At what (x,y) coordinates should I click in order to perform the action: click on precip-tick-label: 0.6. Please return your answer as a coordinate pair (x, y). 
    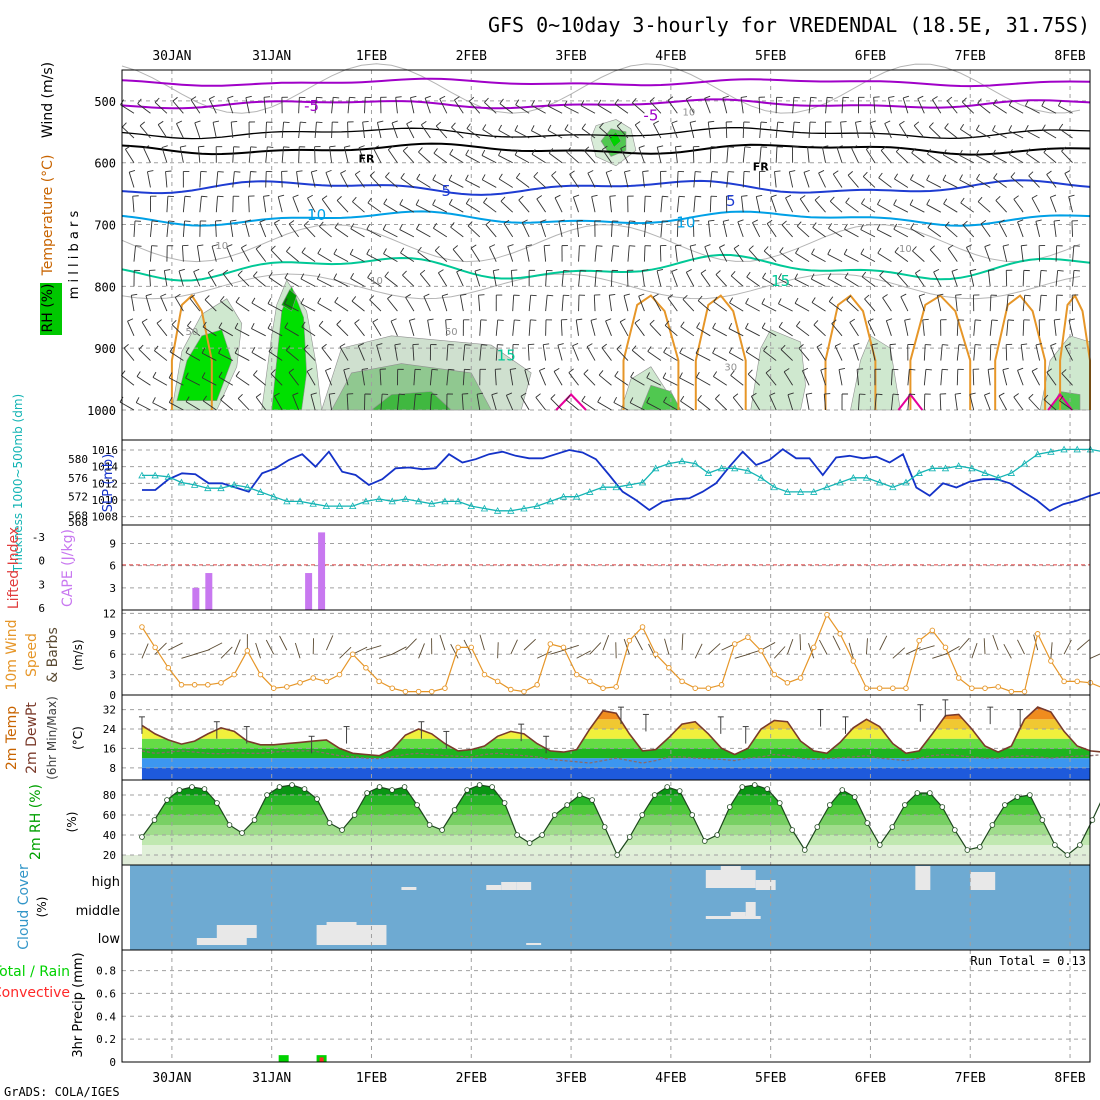
    Looking at the image, I should click on (106, 993).